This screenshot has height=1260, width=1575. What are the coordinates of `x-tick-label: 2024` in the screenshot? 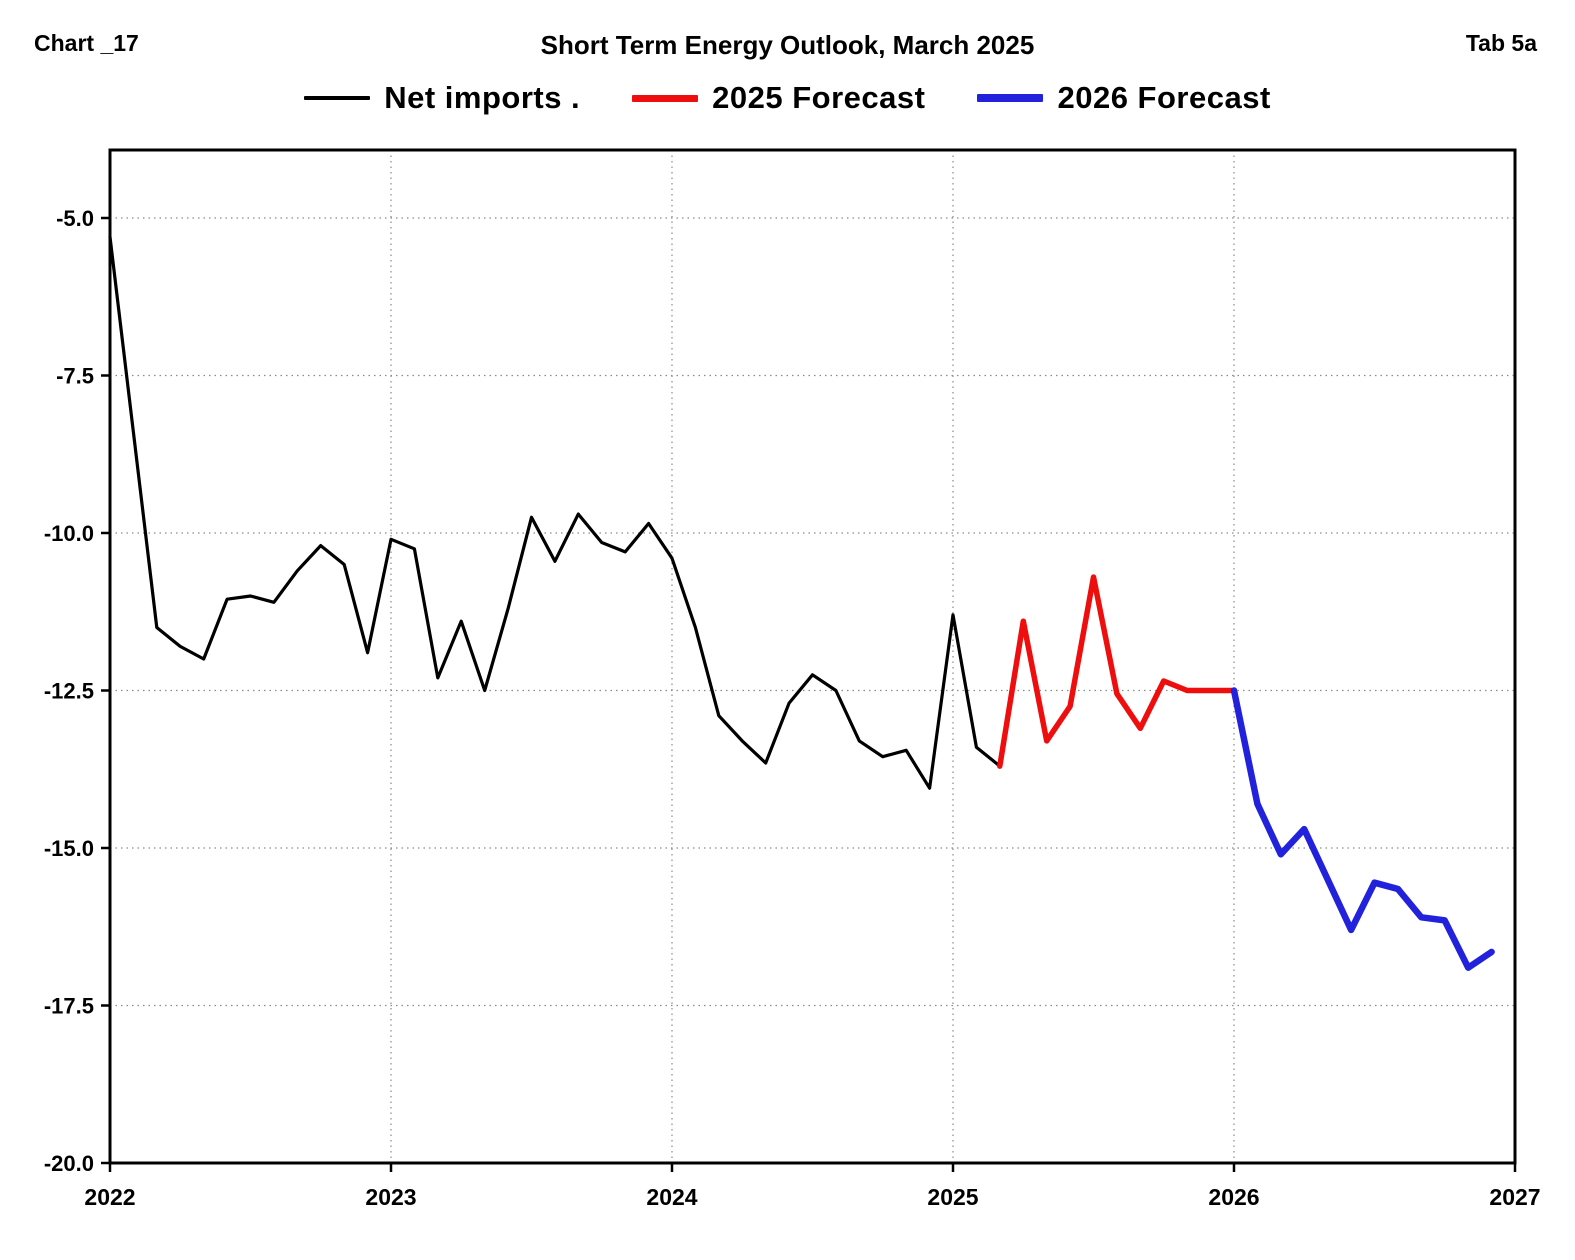 It's located at (671, 1197).